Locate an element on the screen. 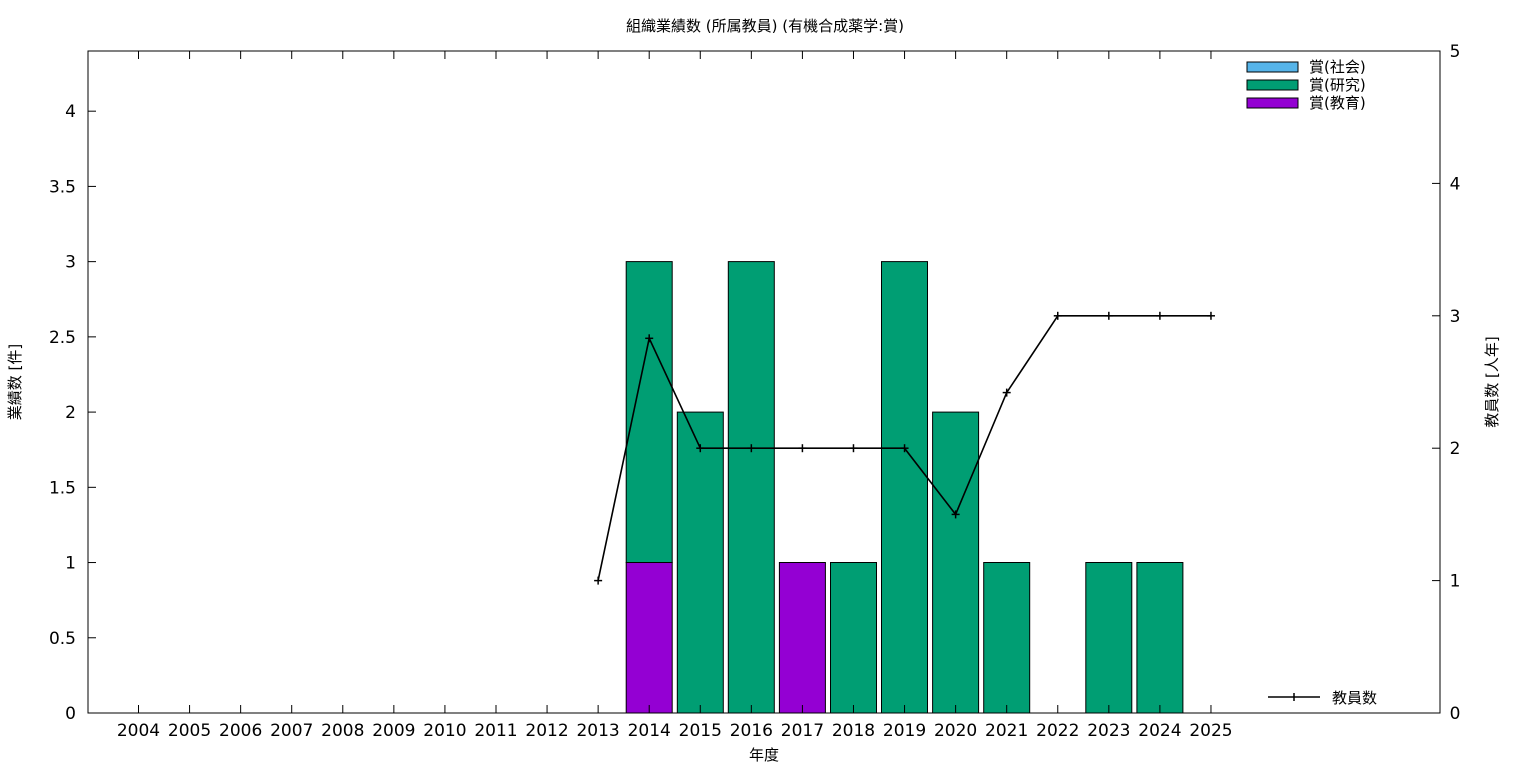  legend: 賞(社会)賞(研究)賞(教育) 教員数 is located at coordinates (1311, 382).